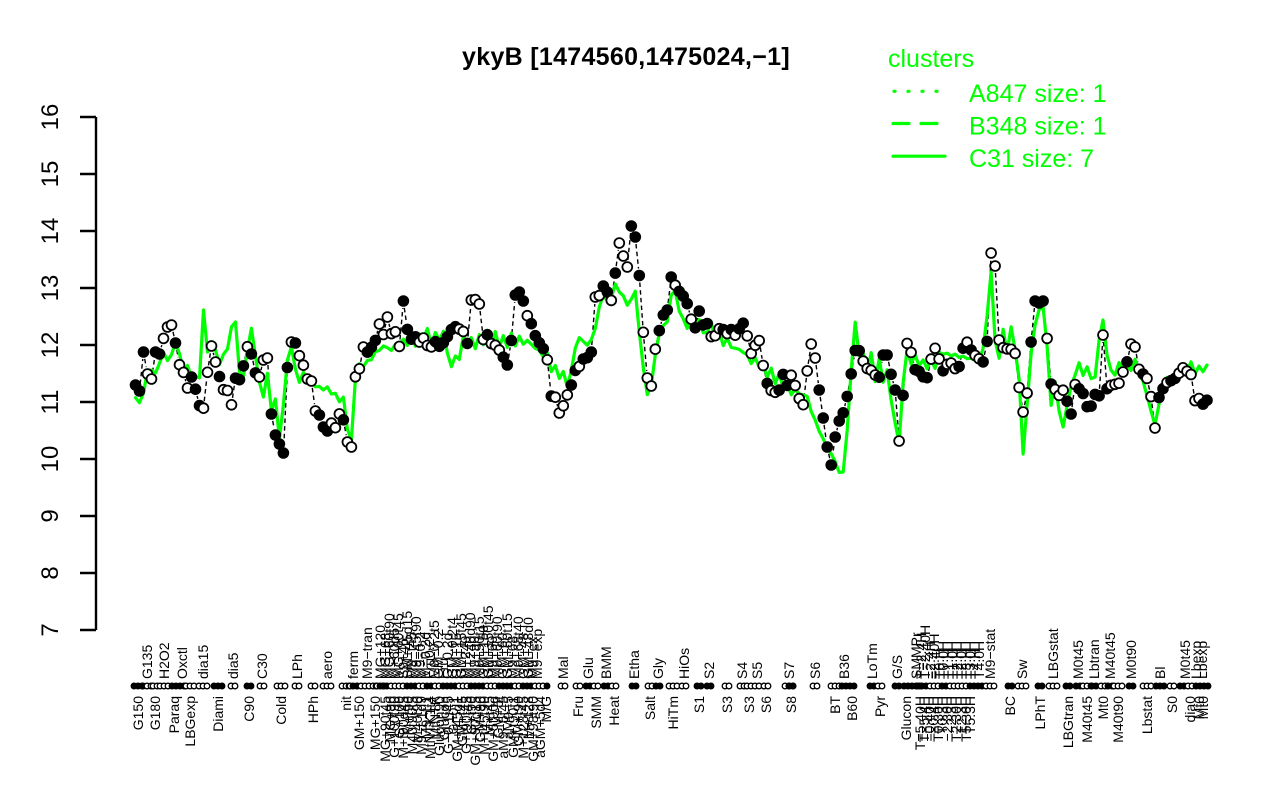 This screenshot has width=1280, height=805. Describe the element at coordinates (1185, 659) in the screenshot. I see `svg-text: M0t45` at that location.